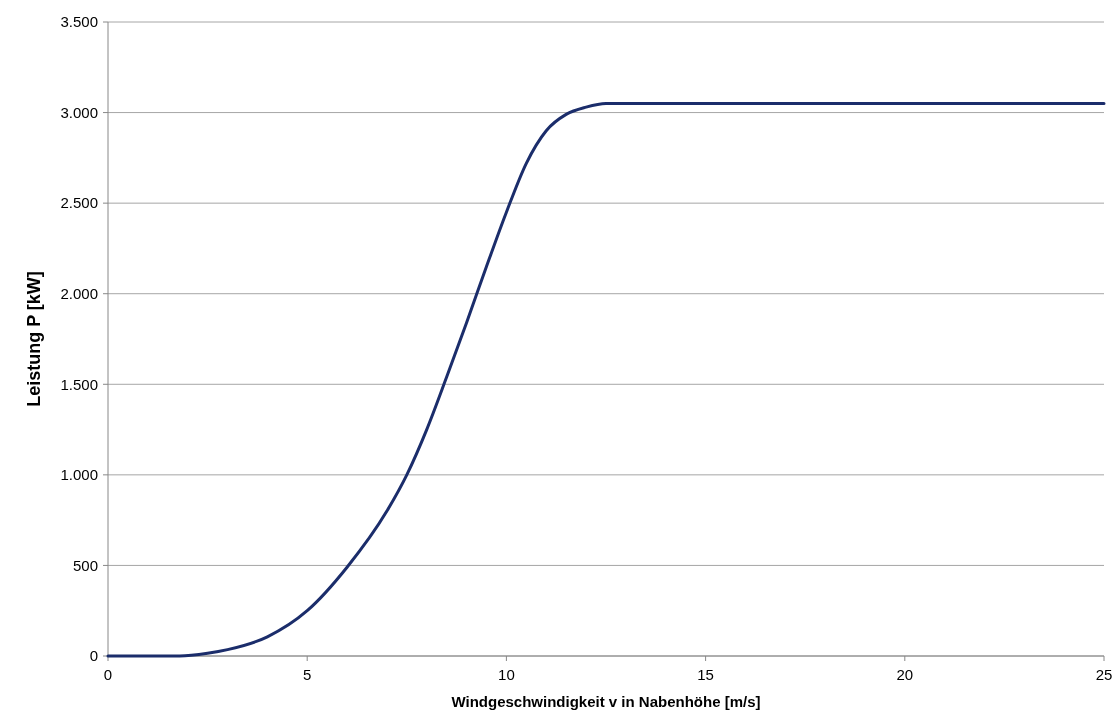  Describe the element at coordinates (93, 656) in the screenshot. I see `y-tick-label: 0` at that location.